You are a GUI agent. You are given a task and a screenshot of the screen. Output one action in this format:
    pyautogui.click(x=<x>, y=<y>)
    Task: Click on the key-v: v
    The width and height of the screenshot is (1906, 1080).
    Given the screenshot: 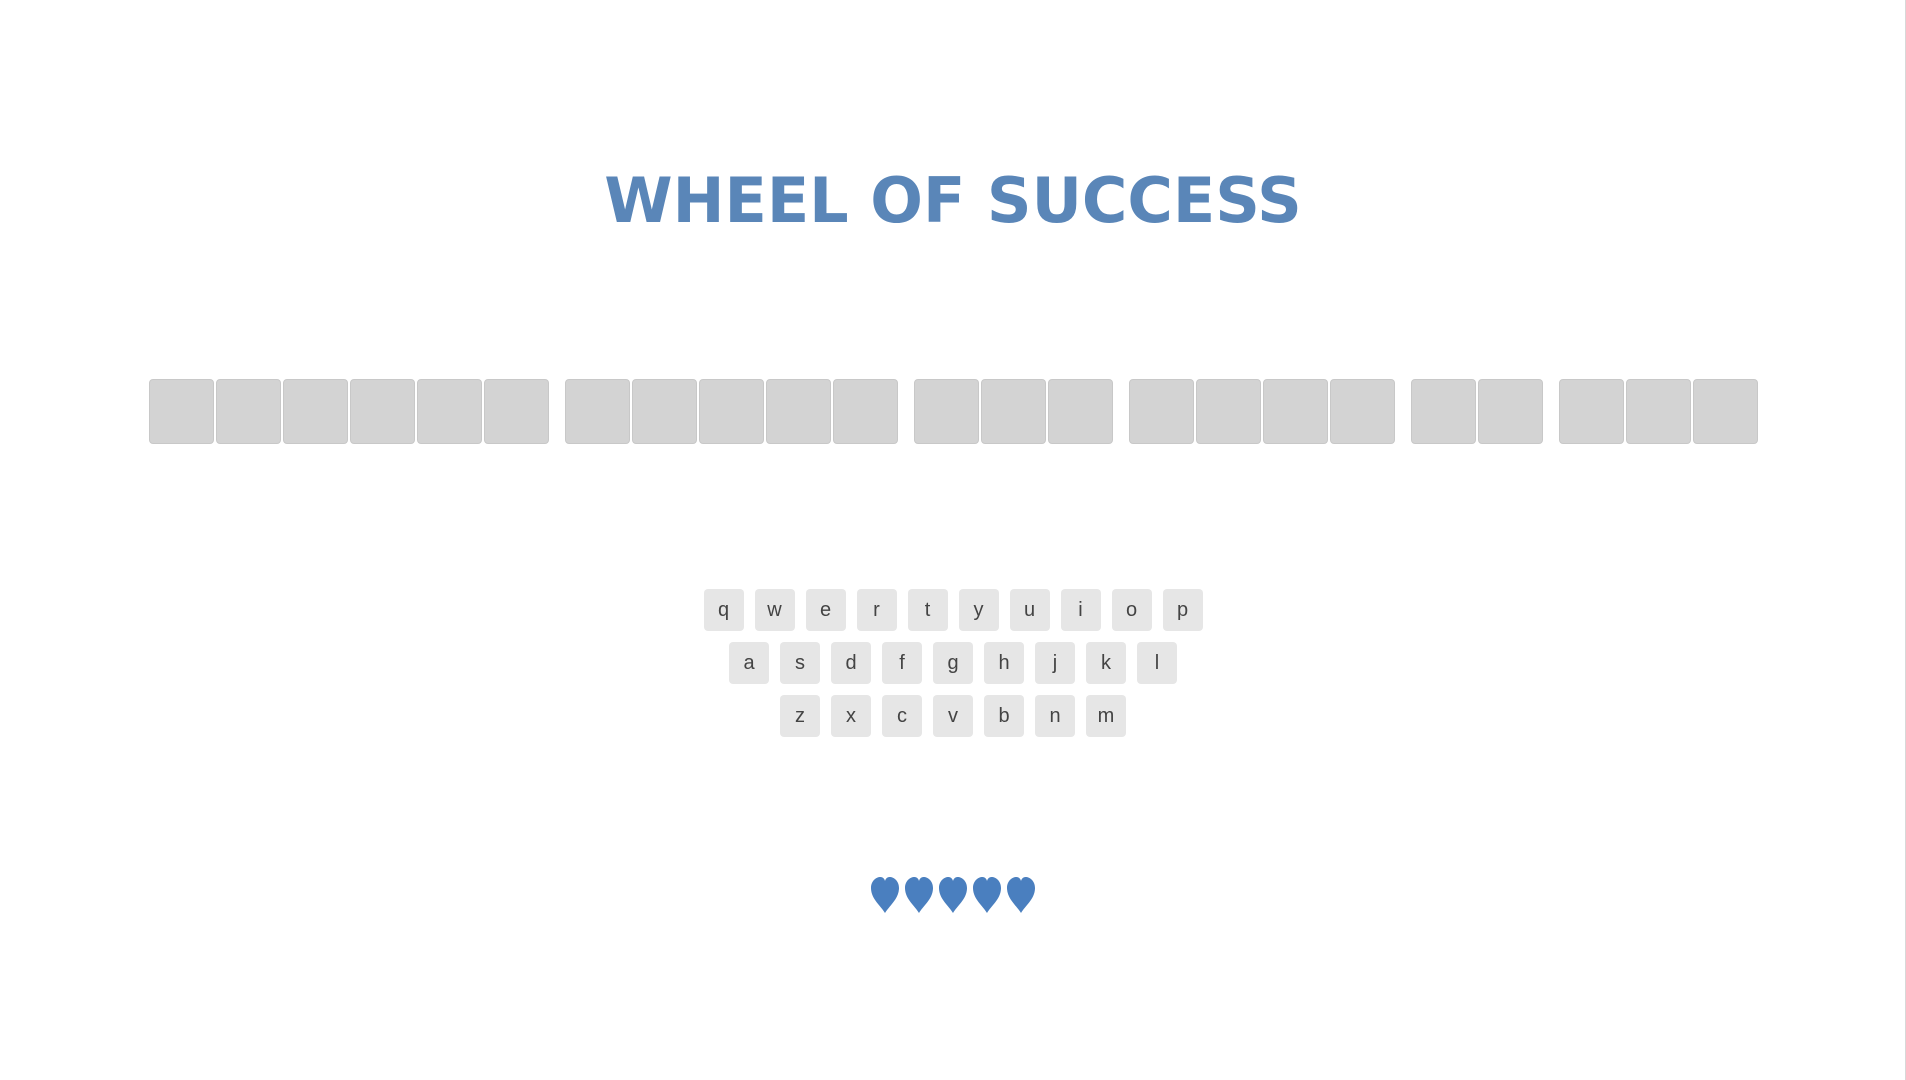 What is the action you would take?
    pyautogui.click(x=953, y=716)
    